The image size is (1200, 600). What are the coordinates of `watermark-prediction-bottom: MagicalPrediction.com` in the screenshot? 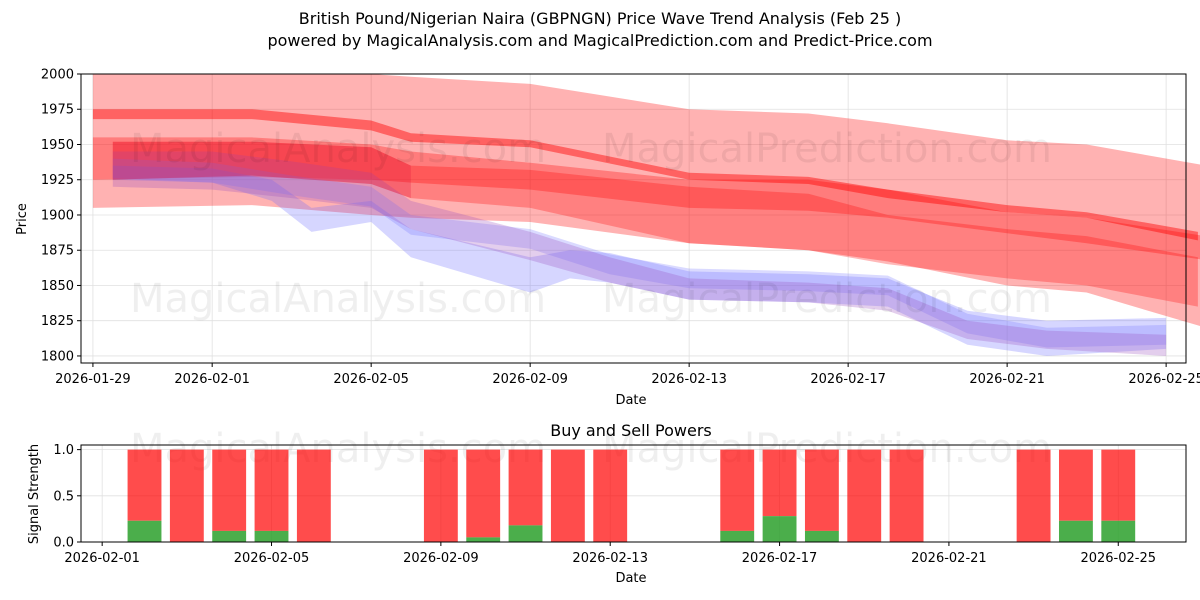 It's located at (827, 299).